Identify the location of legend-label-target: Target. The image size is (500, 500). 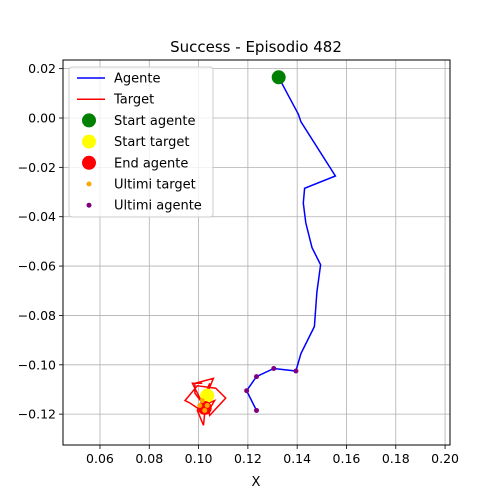
(133, 100).